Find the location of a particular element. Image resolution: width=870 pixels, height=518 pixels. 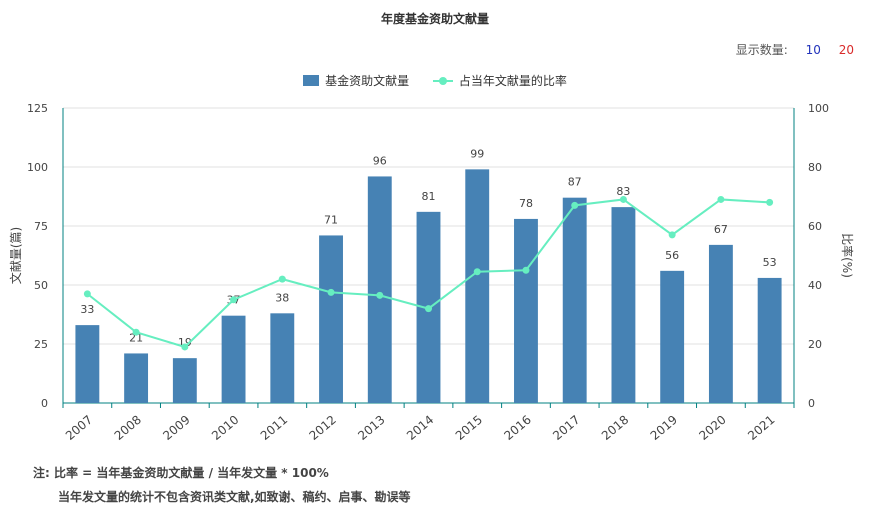

display-count-option-10: 10 is located at coordinates (813, 50).